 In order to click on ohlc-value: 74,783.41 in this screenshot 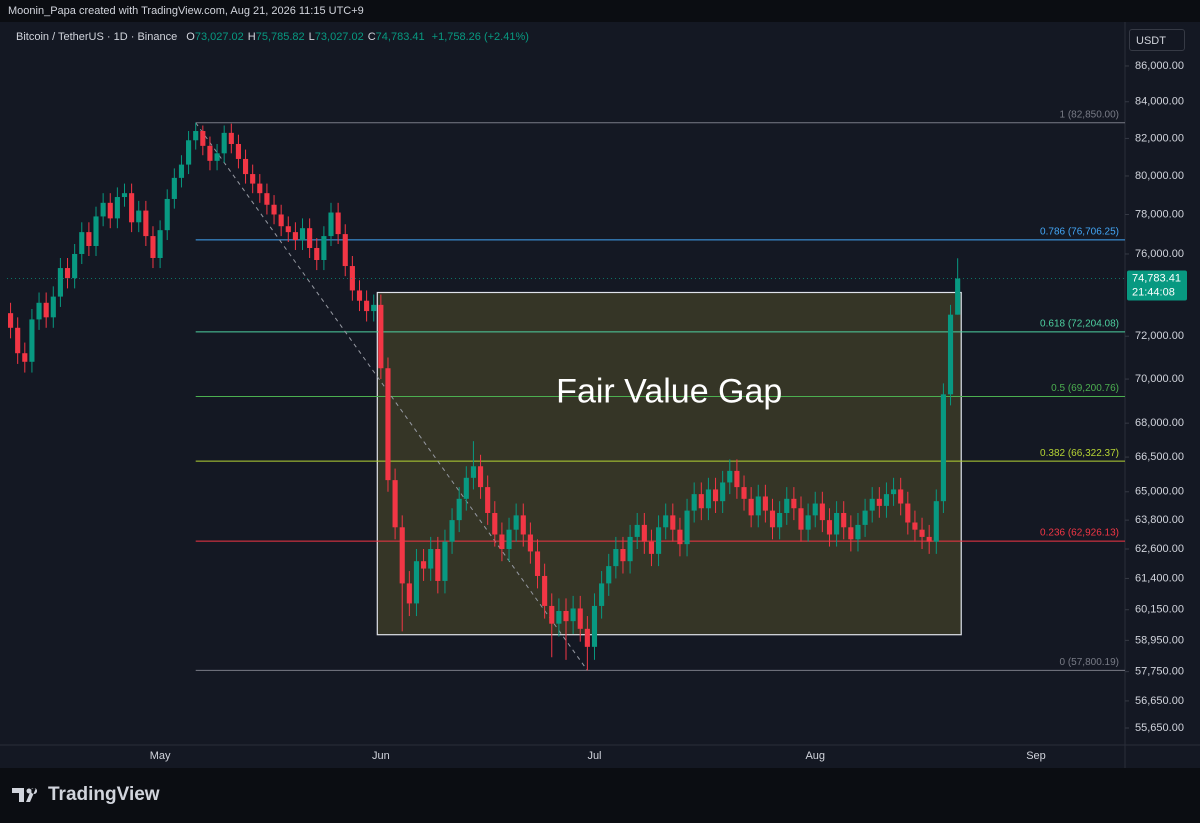, I will do `click(400, 37)`.